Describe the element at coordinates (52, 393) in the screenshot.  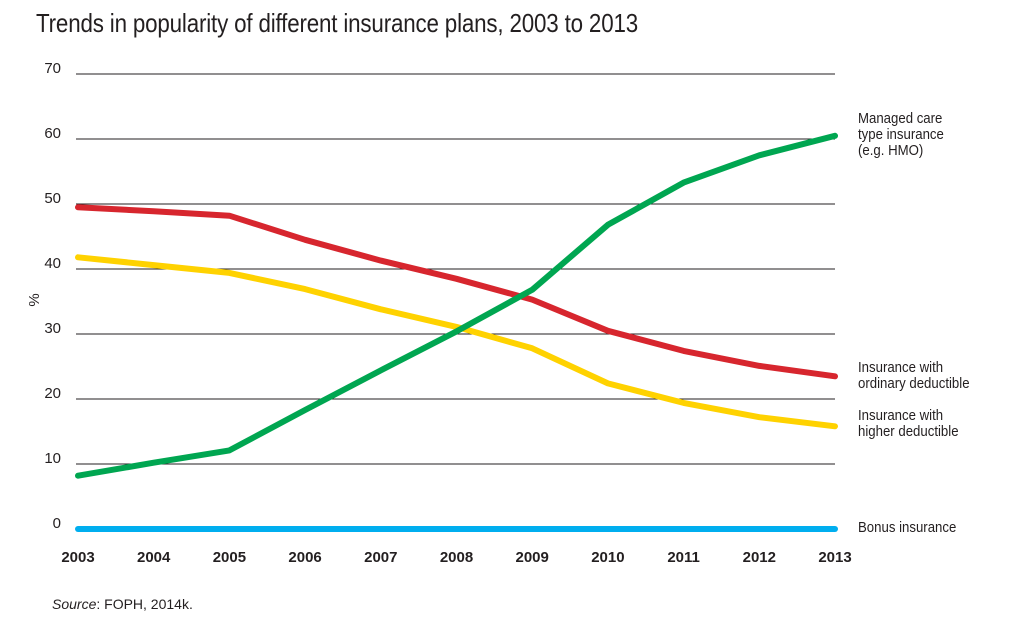
I see `y-tick-label: 20` at that location.